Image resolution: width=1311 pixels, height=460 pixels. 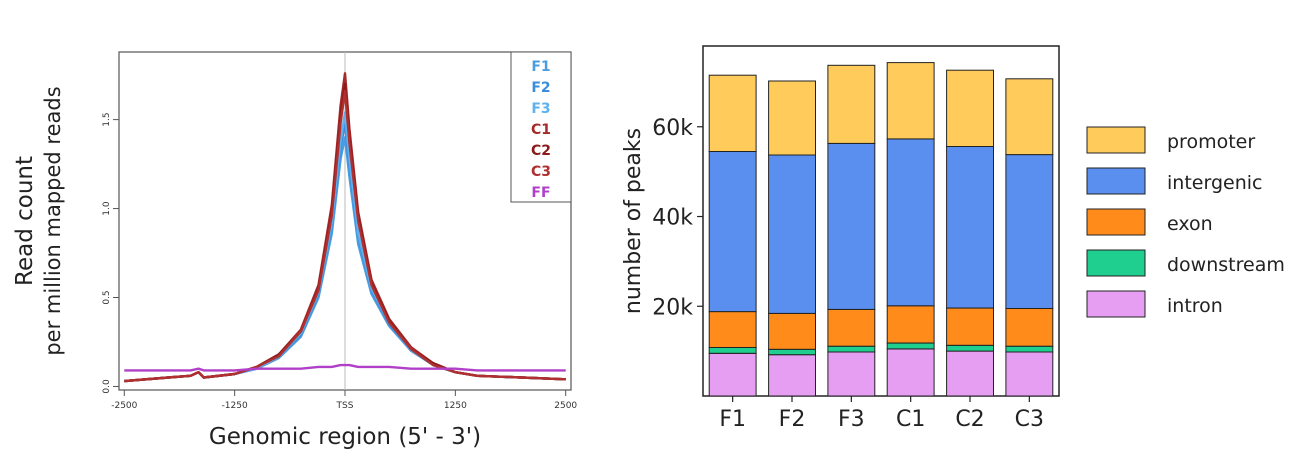 I want to click on series-line-ff, so click(x=345, y=367).